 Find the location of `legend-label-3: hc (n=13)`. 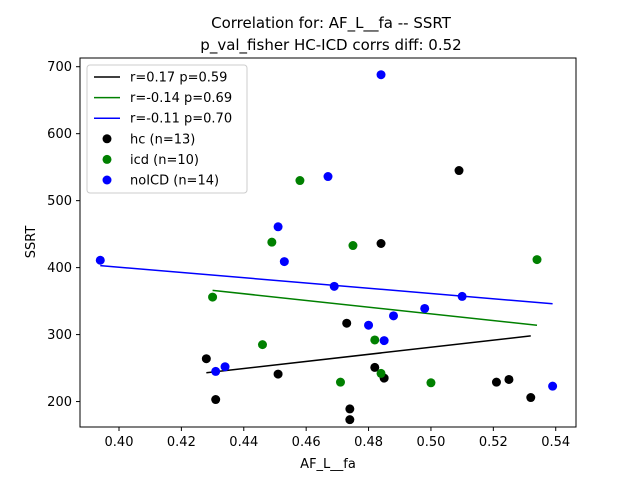

legend-label-3: hc (n=13) is located at coordinates (162, 139).